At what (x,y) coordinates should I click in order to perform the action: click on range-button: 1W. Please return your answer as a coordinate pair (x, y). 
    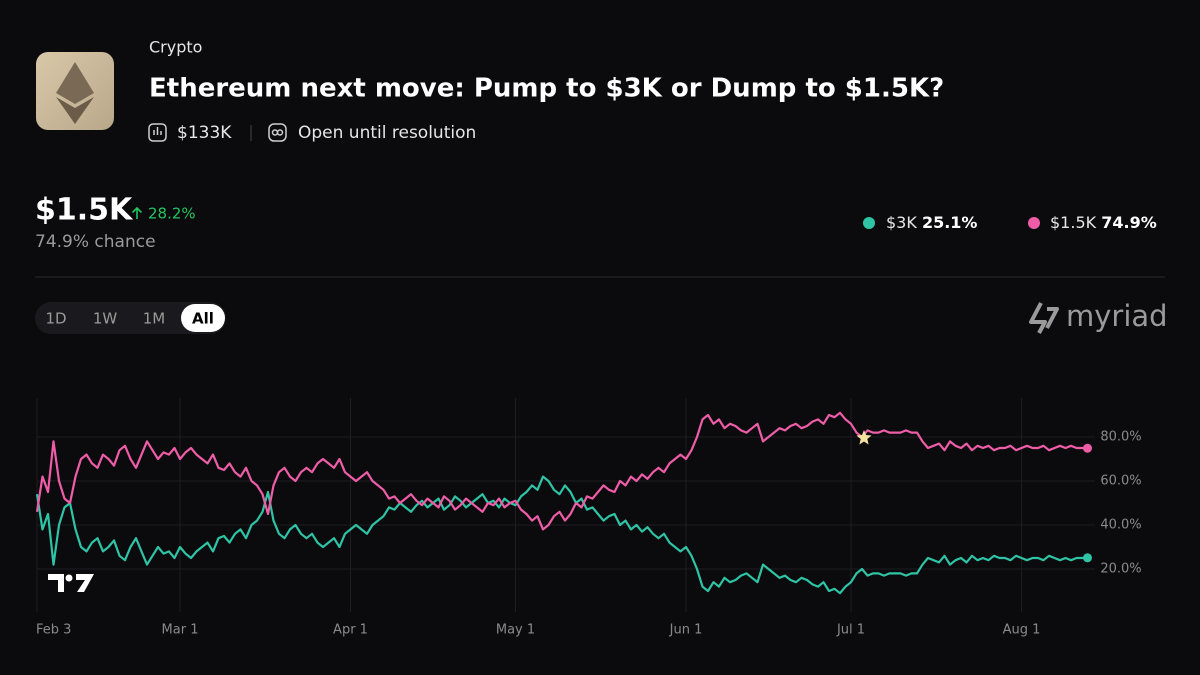
    Looking at the image, I should click on (105, 319).